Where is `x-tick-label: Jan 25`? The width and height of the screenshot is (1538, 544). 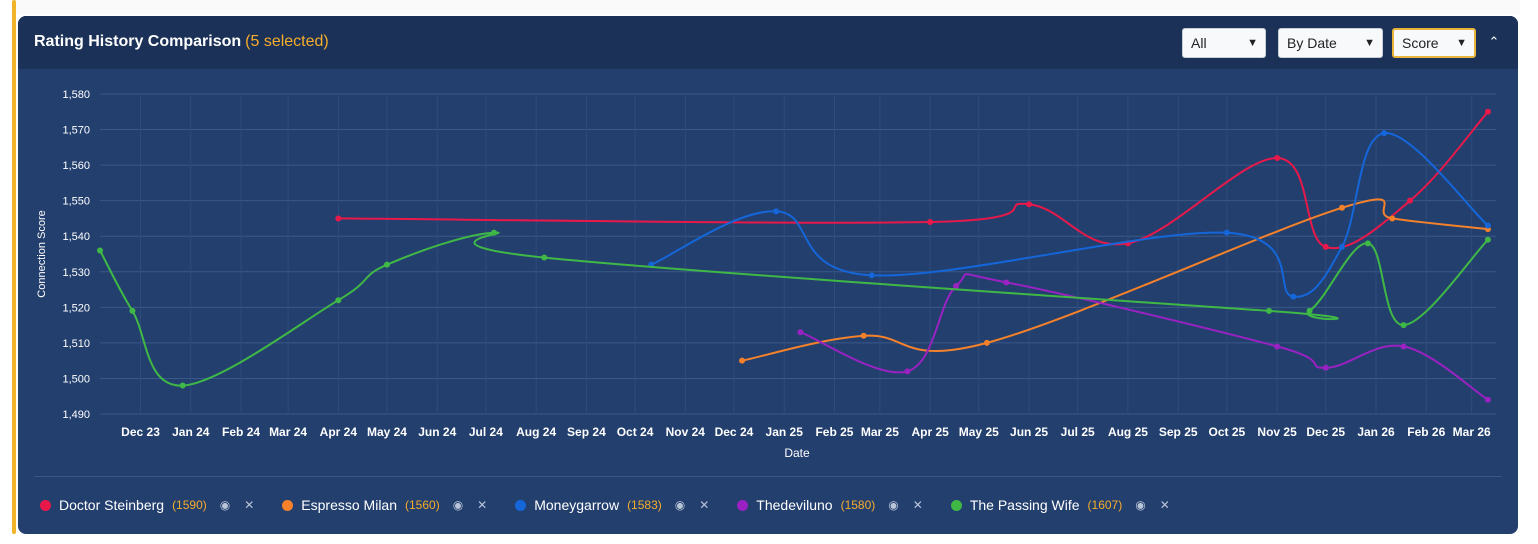 x-tick-label: Jan 25 is located at coordinates (785, 432).